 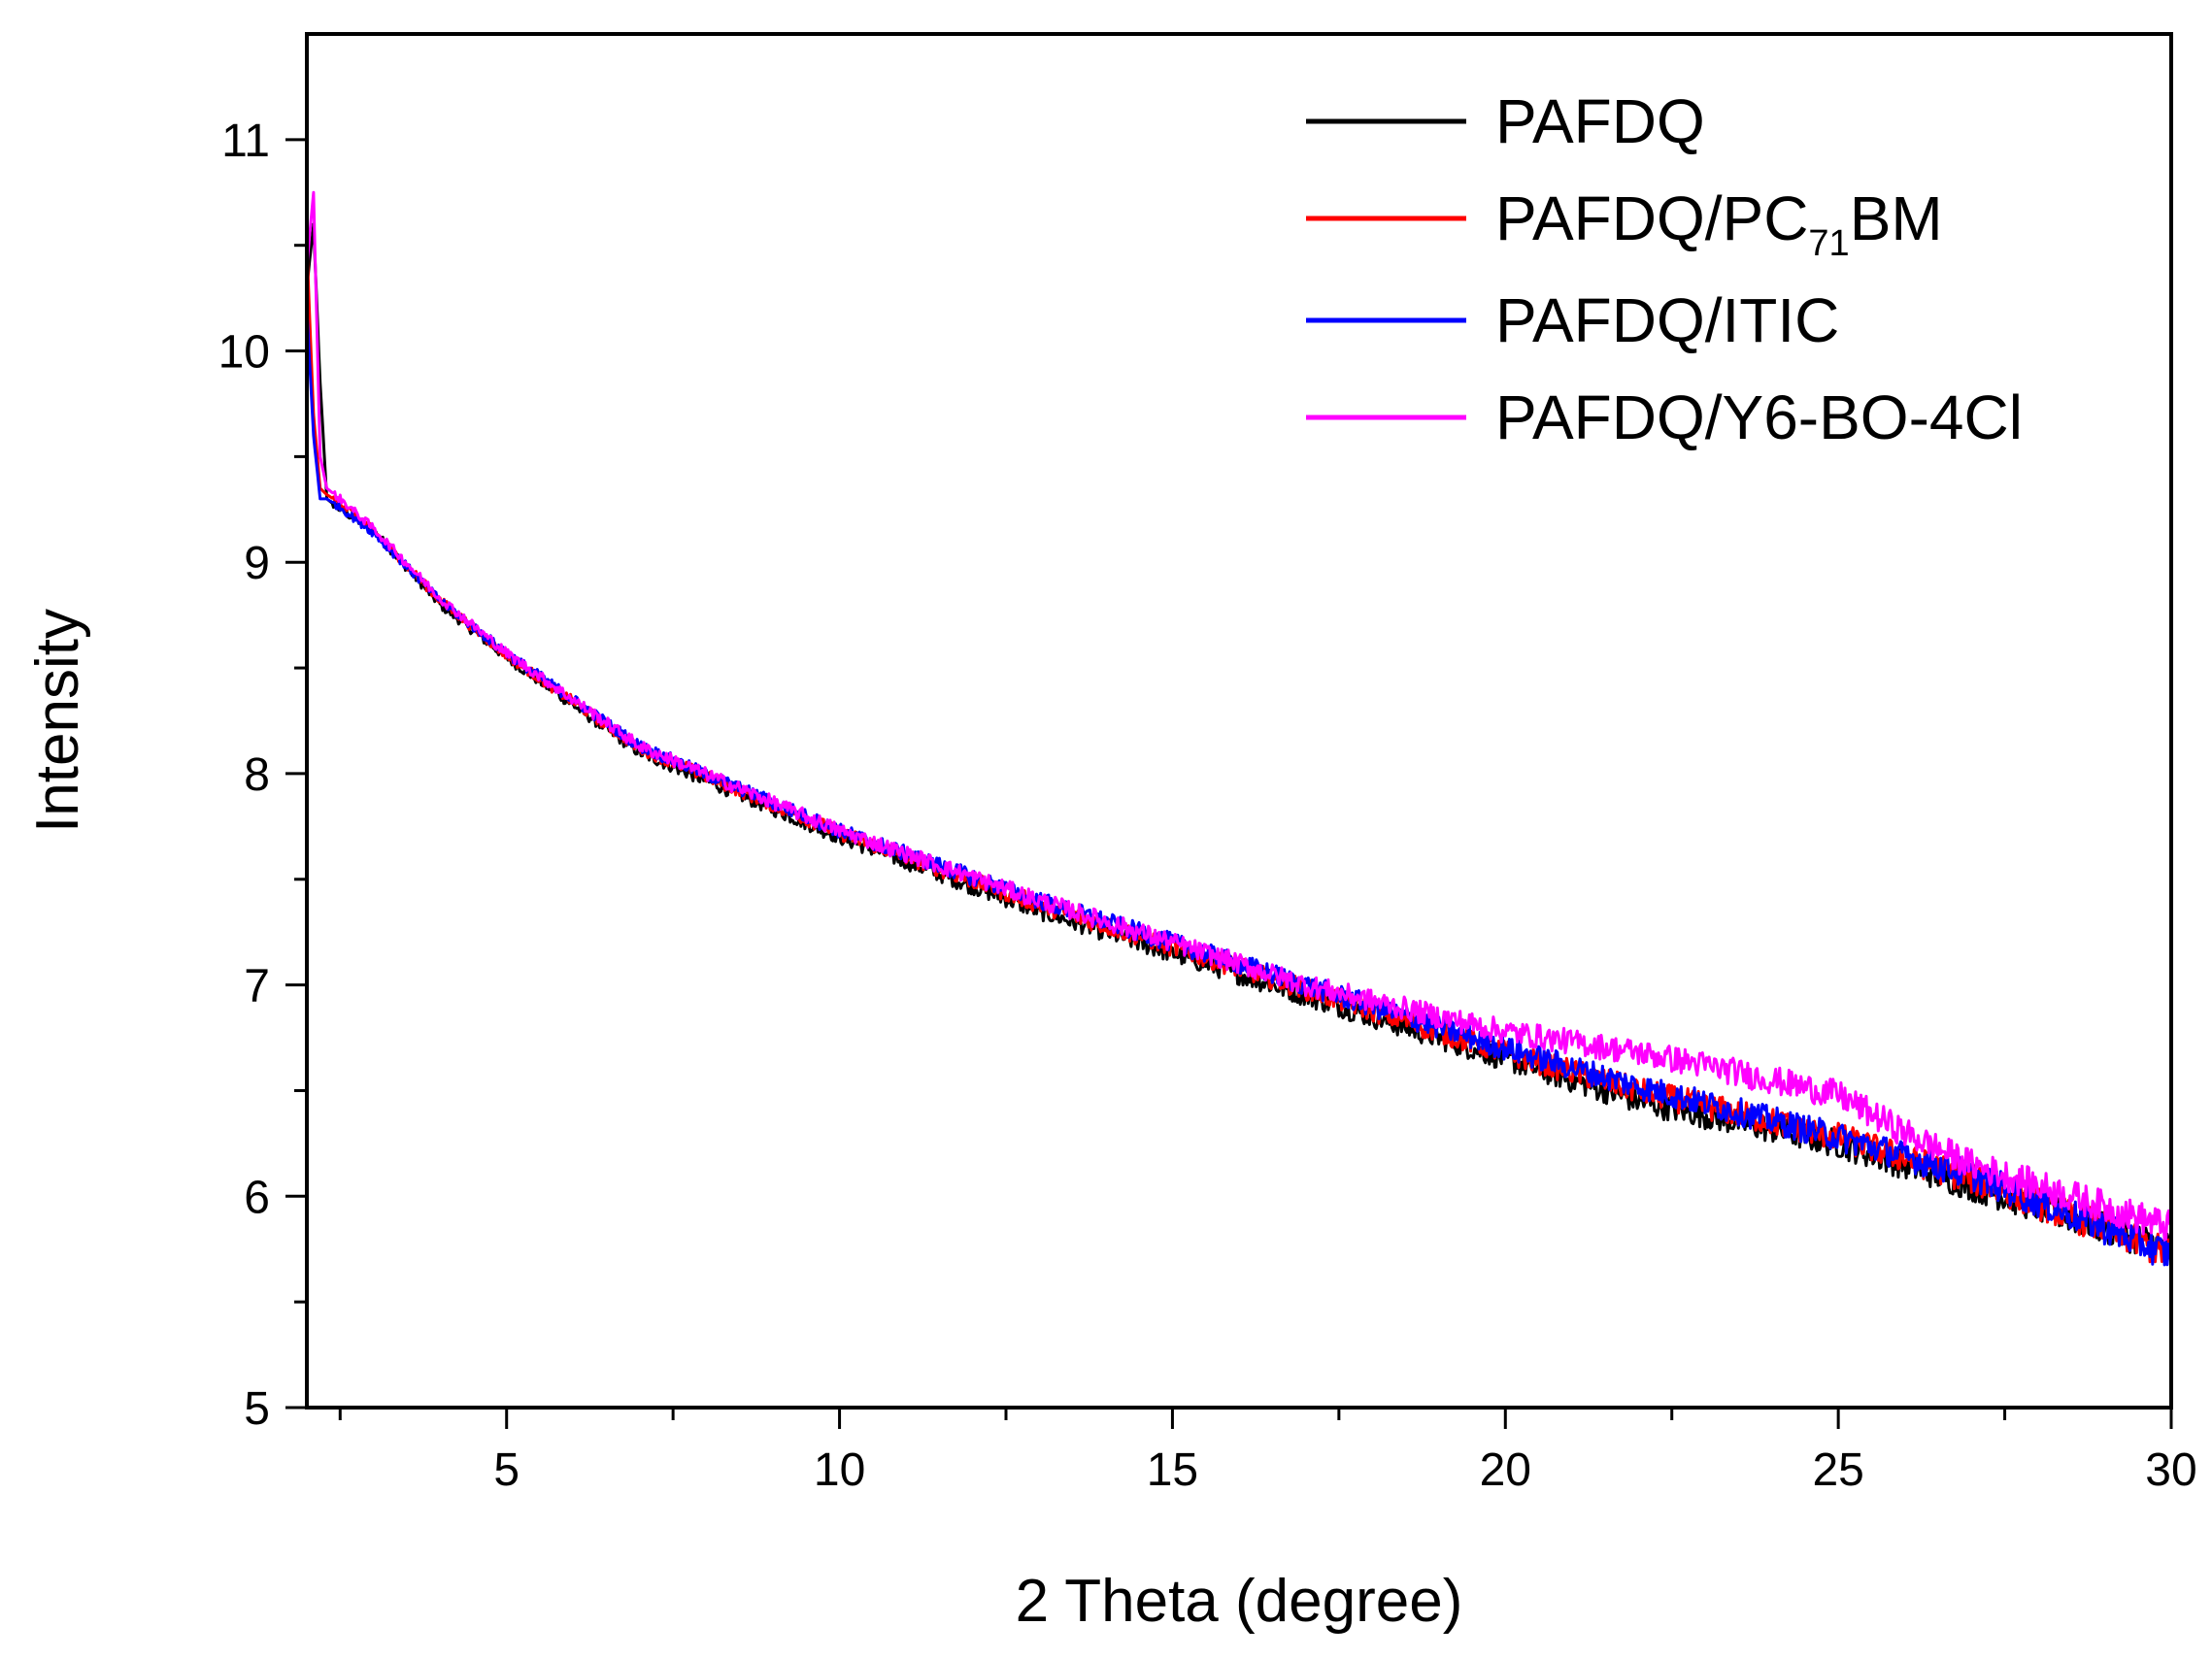 What do you see at coordinates (257, 563) in the screenshot?
I see `y-tick-label: 9` at bounding box center [257, 563].